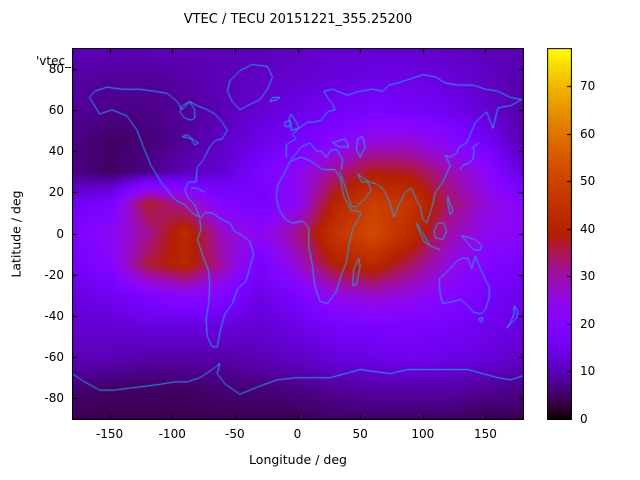 The image size is (640, 480). What do you see at coordinates (423, 434) in the screenshot?
I see `x-tick-label: 100` at bounding box center [423, 434].